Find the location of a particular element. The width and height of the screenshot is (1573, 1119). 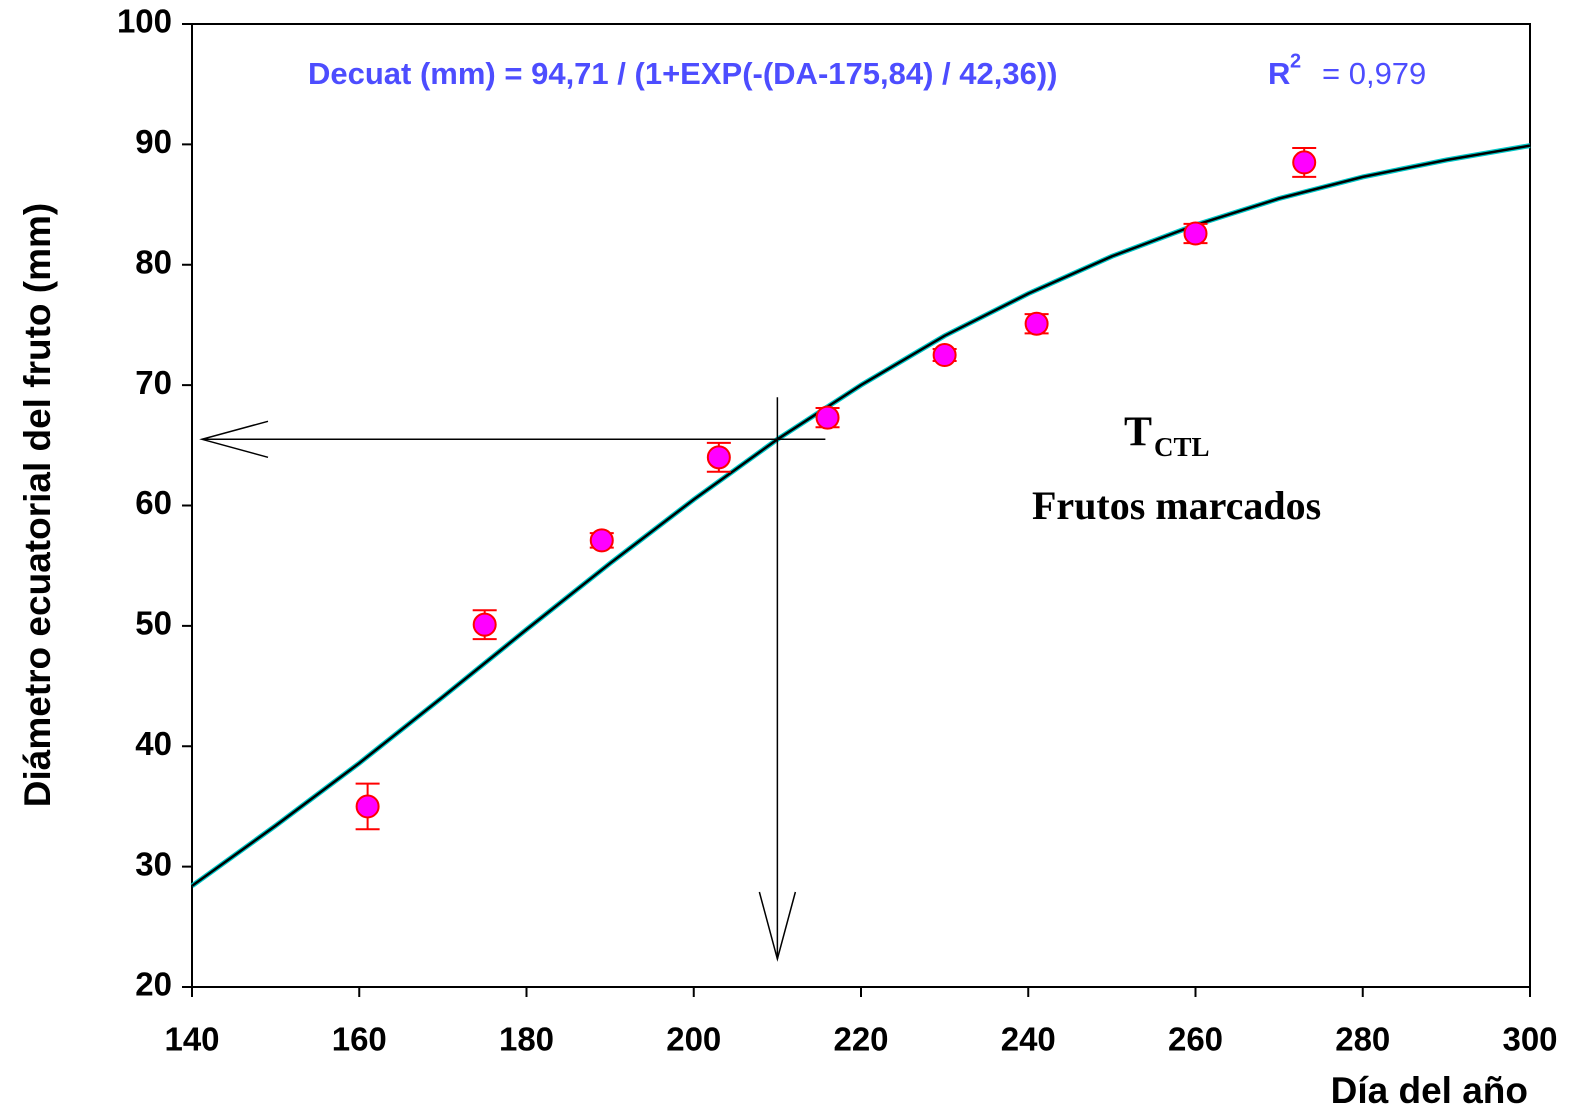

y-tick-label: 70 is located at coordinates (153, 382).